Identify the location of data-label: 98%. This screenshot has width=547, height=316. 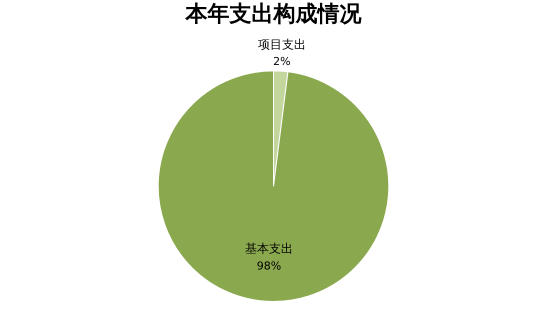
(269, 265).